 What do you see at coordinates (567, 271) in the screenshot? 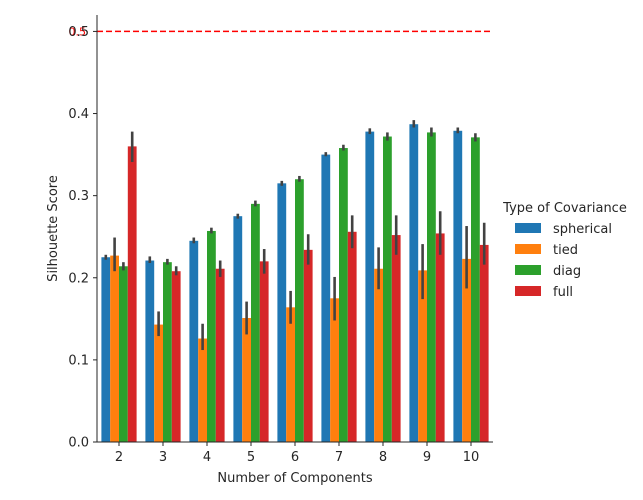
I see `legend-label-diag: diag` at bounding box center [567, 271].